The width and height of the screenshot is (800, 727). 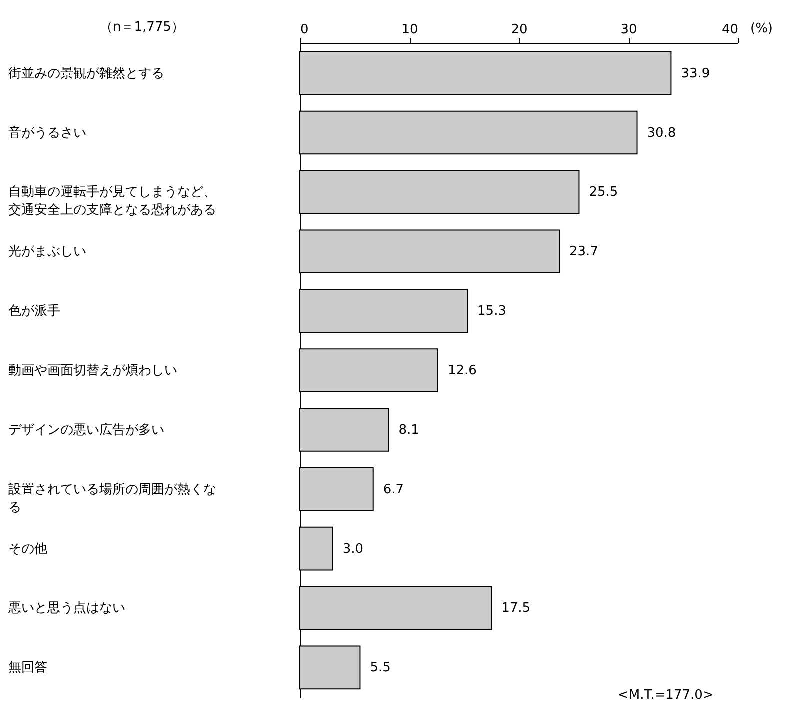 I want to click on data-label: 25.5, so click(x=603, y=192).